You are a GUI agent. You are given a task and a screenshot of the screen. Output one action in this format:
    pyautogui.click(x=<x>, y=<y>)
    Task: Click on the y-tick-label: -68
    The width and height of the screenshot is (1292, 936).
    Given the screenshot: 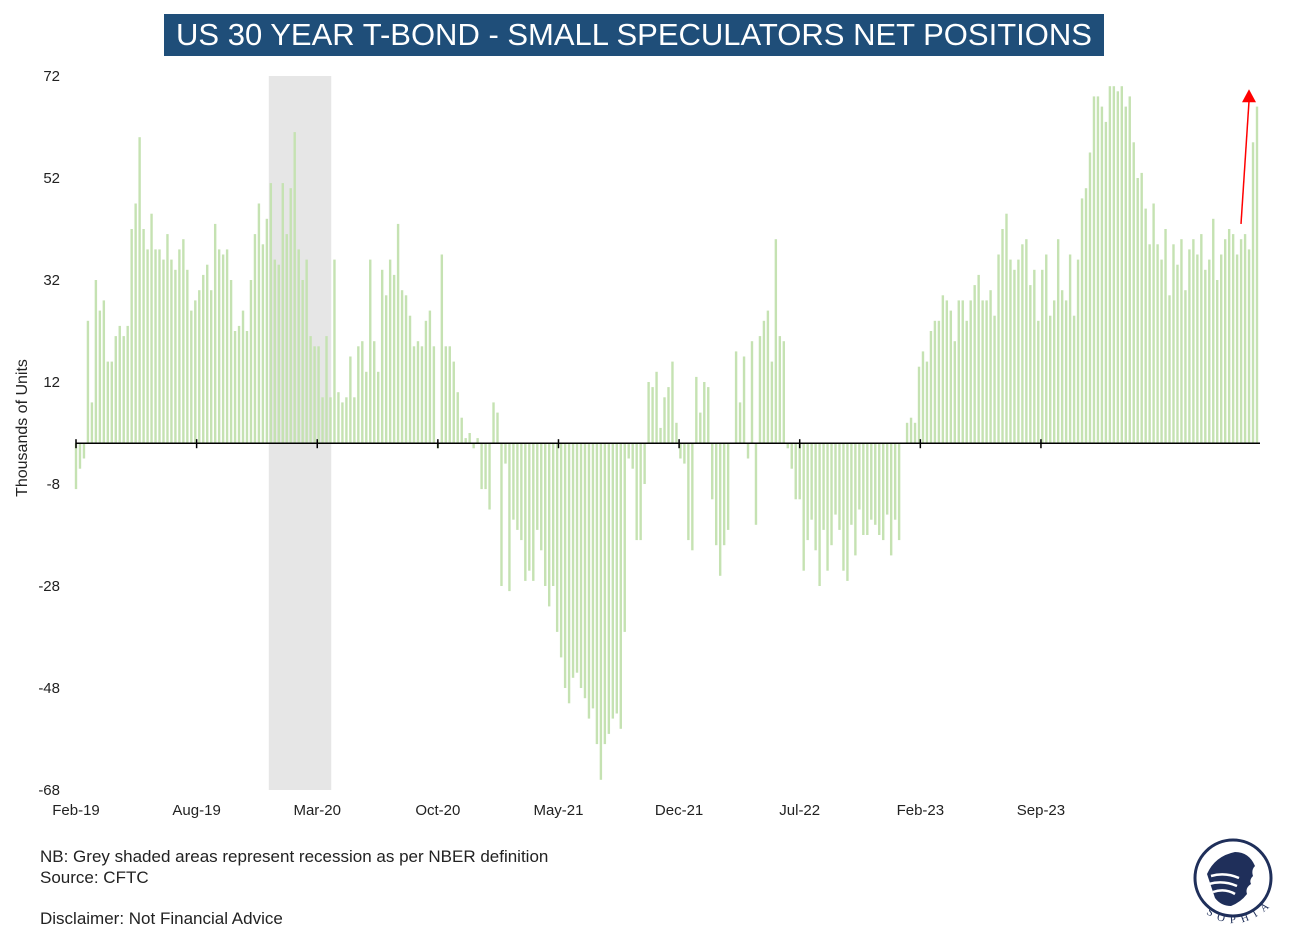 What is the action you would take?
    pyautogui.click(x=49, y=790)
    